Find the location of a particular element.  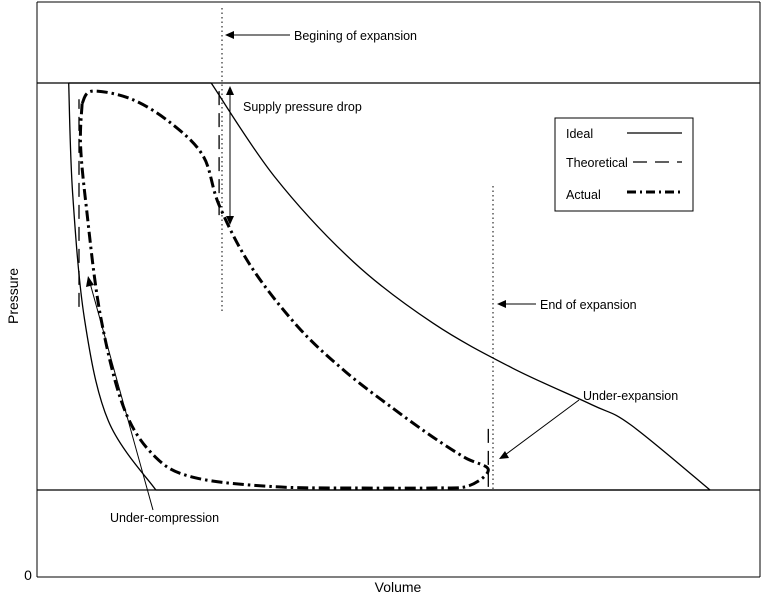

annotation-beginning-of-expansion: Begining of expansion is located at coordinates (321, 36).